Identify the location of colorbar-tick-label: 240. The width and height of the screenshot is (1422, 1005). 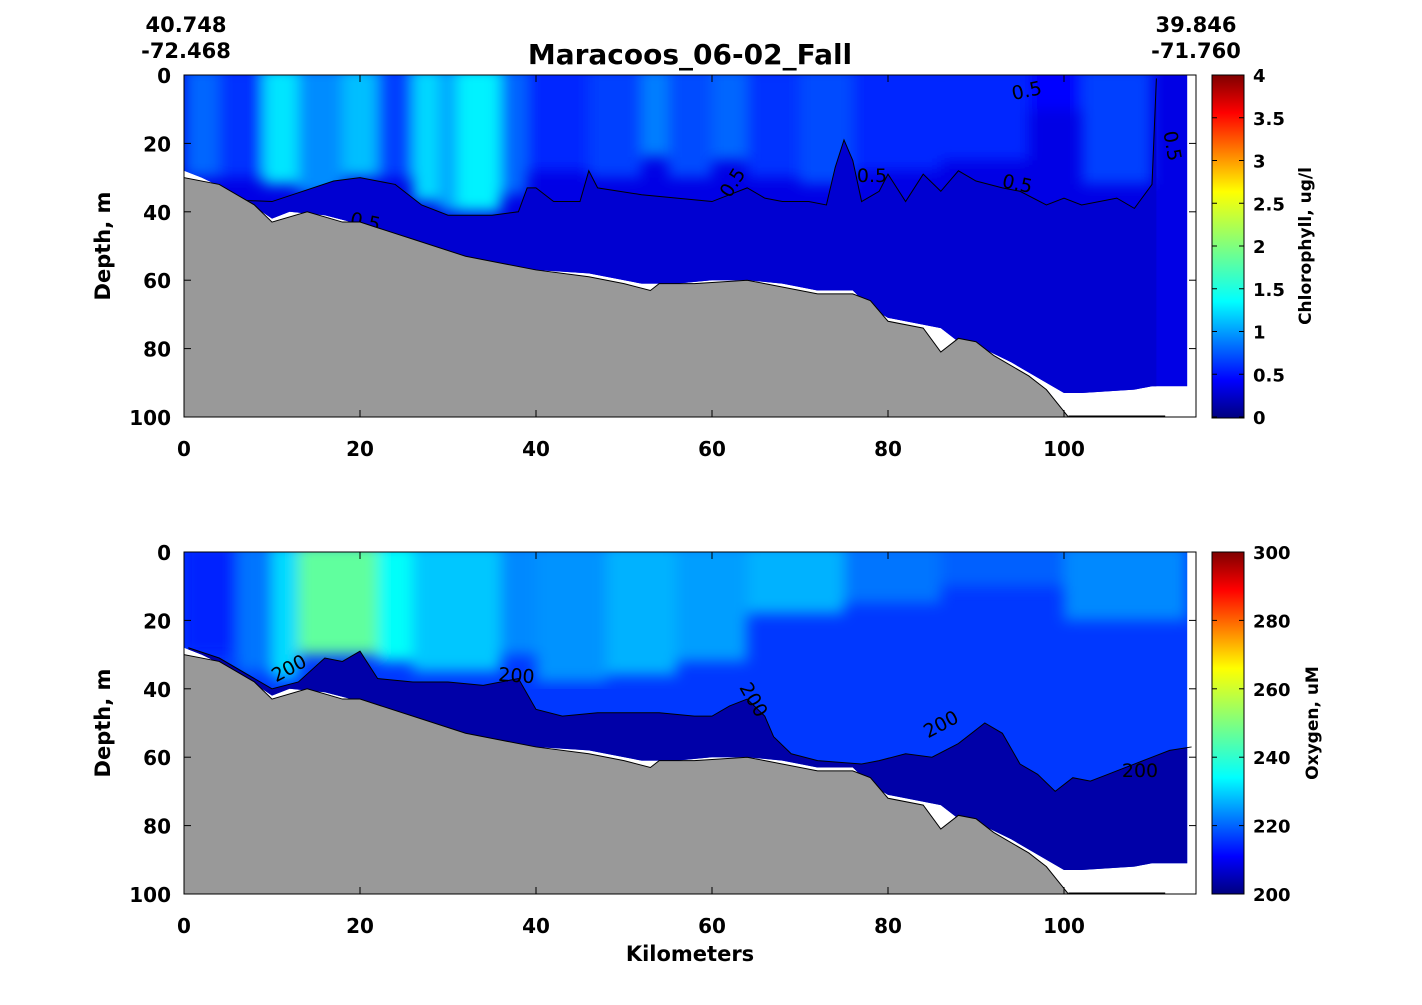
(1272, 758).